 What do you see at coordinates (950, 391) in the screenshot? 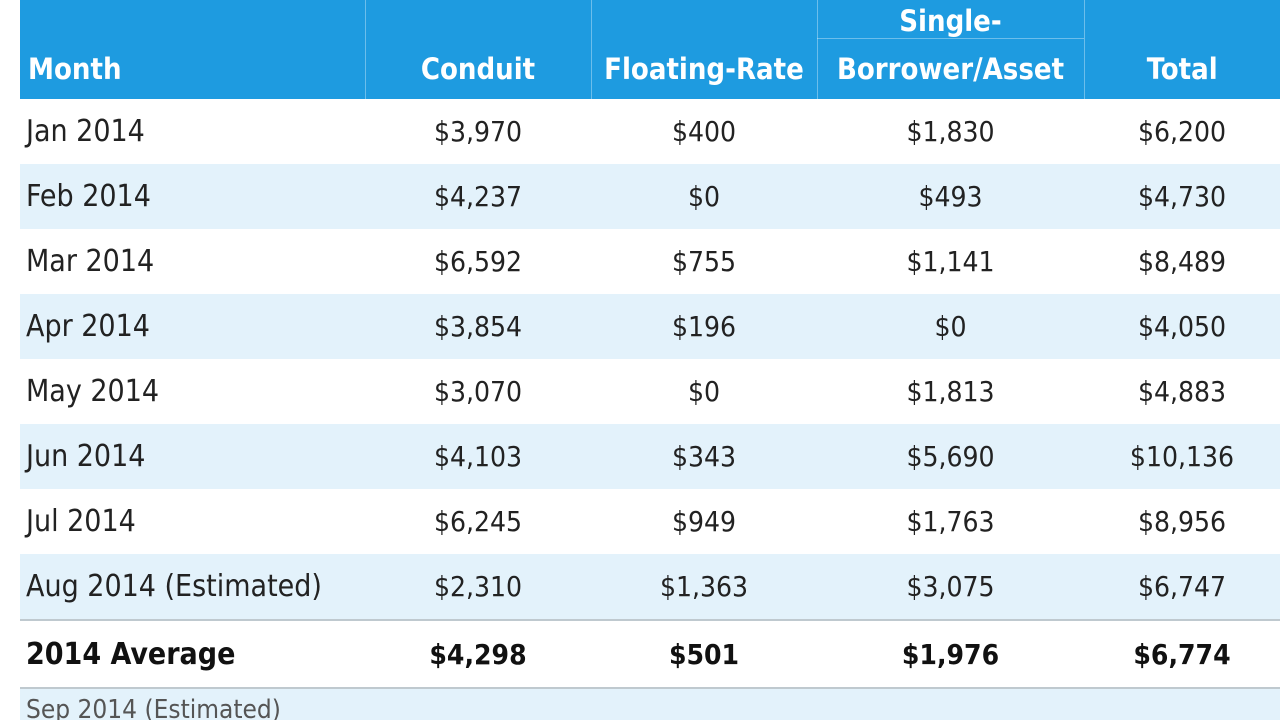
I see `cell-single-borrower-asset: $1,813` at bounding box center [950, 391].